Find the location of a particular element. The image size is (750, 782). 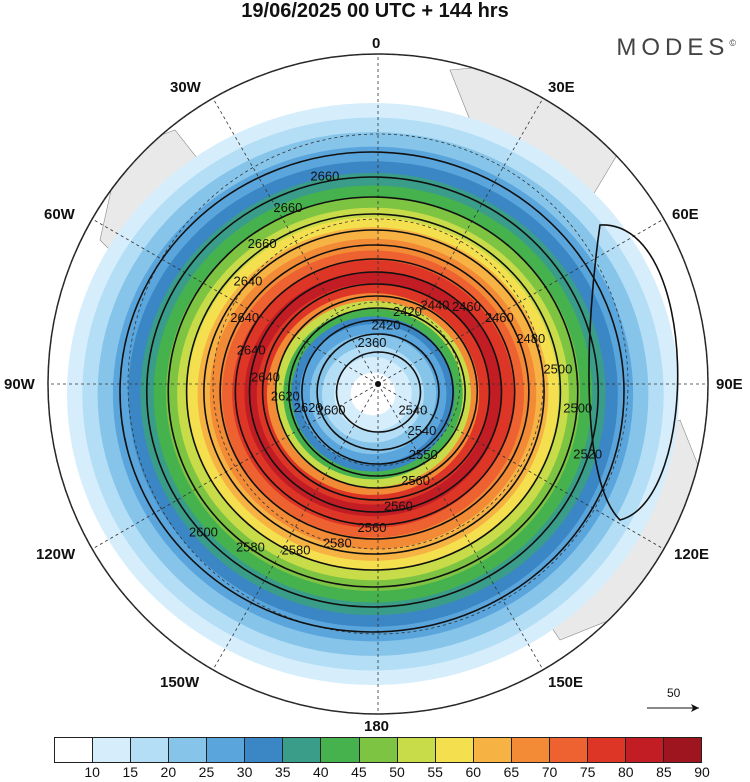

colorbar-tick-label: 30 is located at coordinates (244, 772).